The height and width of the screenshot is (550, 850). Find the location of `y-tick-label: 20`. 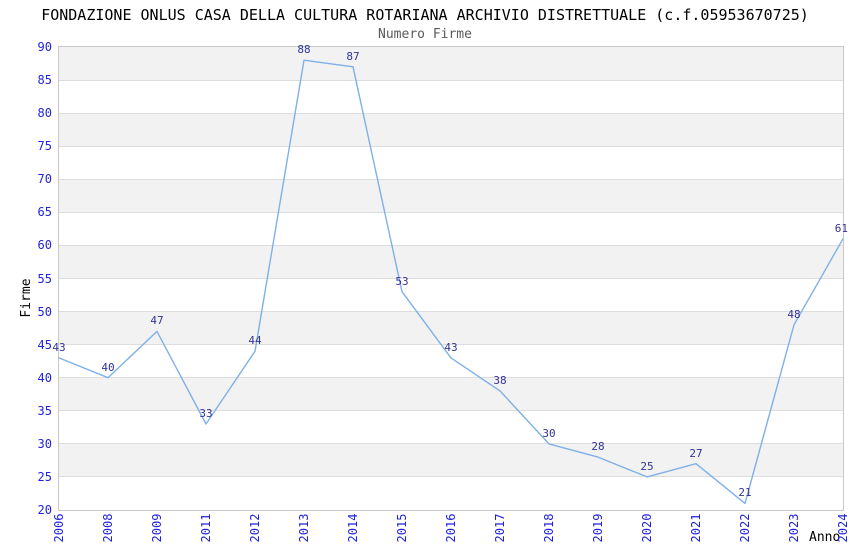

y-tick-label: 20 is located at coordinates (44, 510).